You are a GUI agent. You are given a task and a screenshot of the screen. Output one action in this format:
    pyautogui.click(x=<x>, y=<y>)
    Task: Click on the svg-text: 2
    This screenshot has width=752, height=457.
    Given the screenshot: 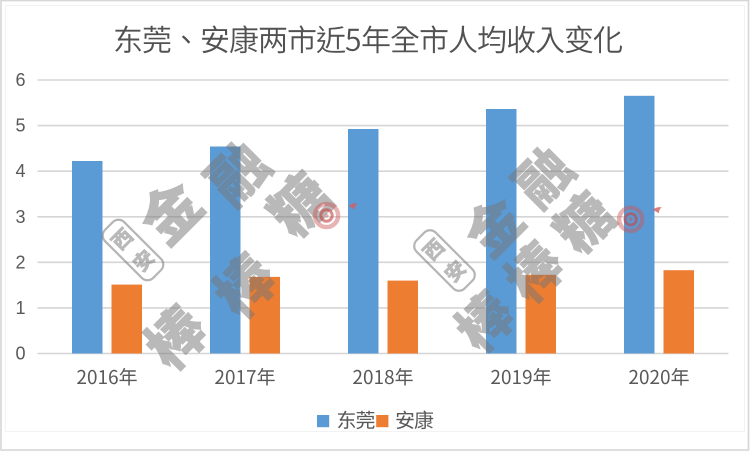 What is the action you would take?
    pyautogui.click(x=20, y=262)
    